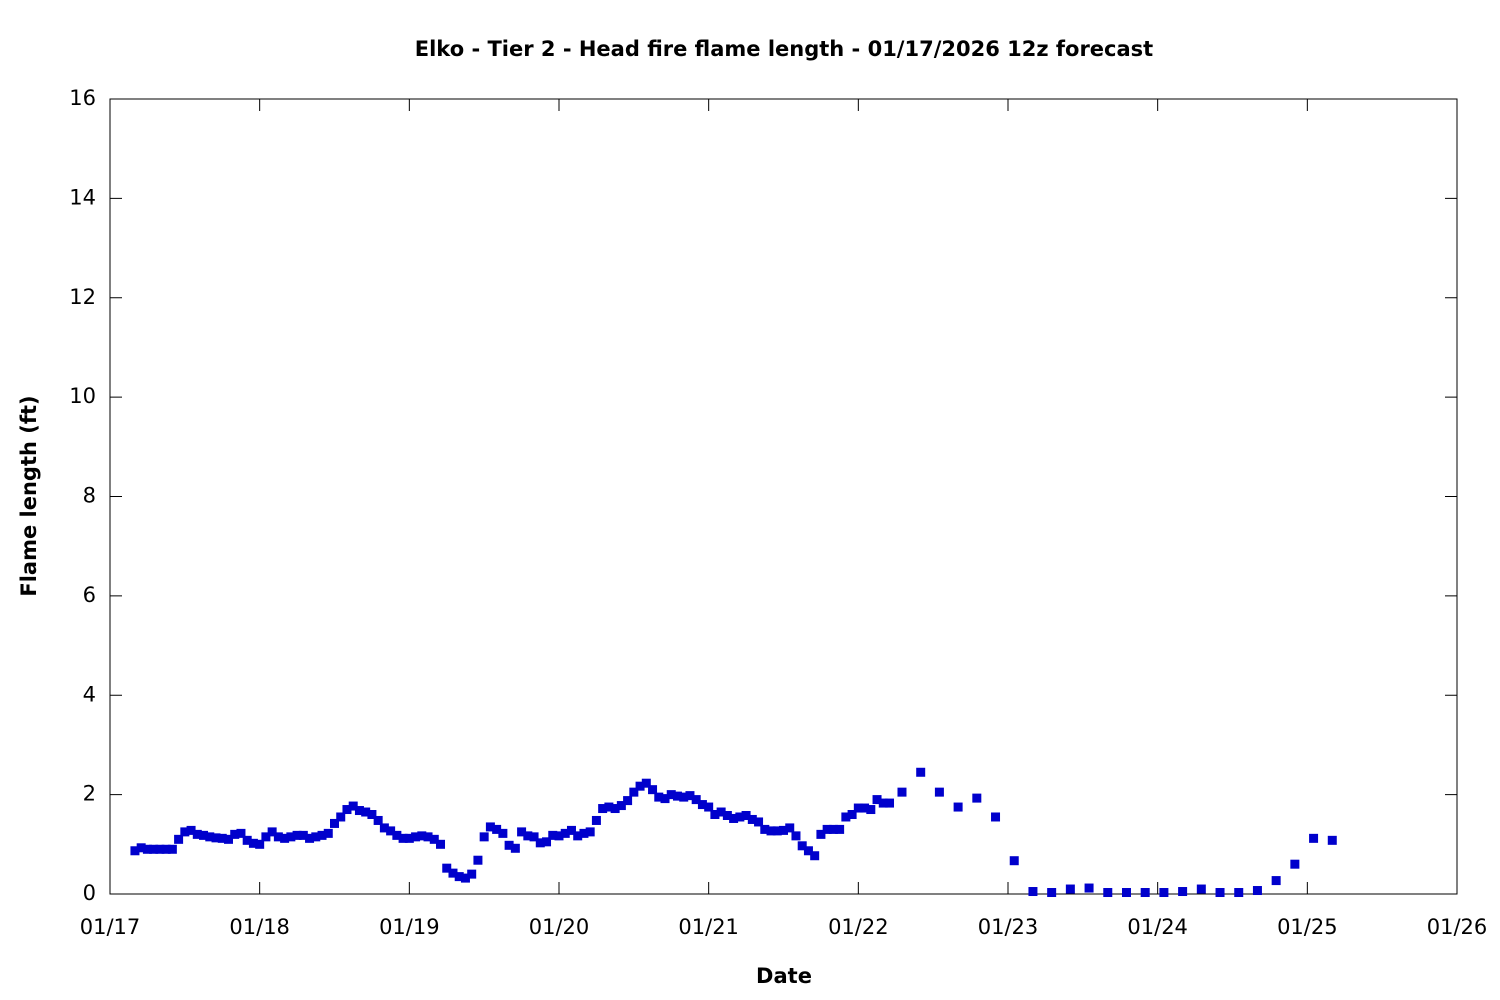 The width and height of the screenshot is (1500, 1000). I want to click on x-tick-label: 01/18, so click(259, 927).